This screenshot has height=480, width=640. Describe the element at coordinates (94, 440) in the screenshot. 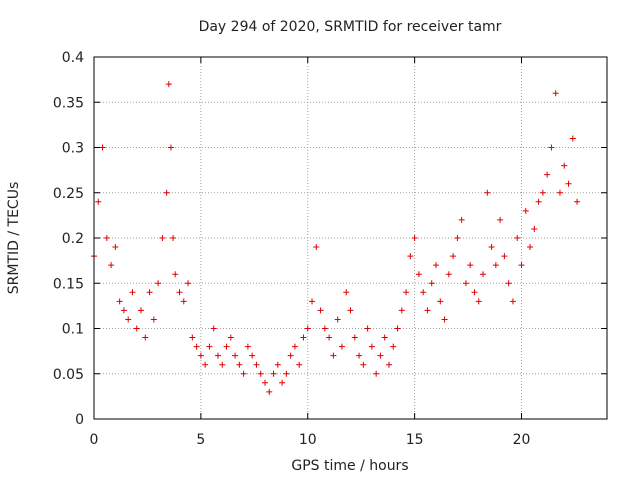

I see `x-tick-label: 0` at that location.